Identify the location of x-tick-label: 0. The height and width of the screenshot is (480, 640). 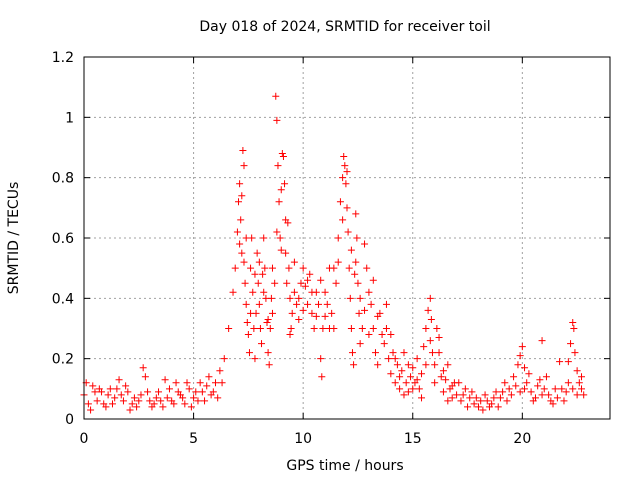
(84, 439).